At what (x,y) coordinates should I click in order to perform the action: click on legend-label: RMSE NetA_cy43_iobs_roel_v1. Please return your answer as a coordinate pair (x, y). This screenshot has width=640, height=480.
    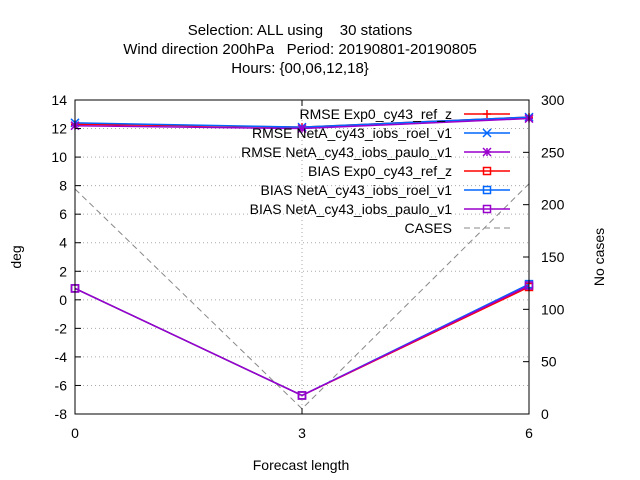
    Looking at the image, I should click on (352, 133).